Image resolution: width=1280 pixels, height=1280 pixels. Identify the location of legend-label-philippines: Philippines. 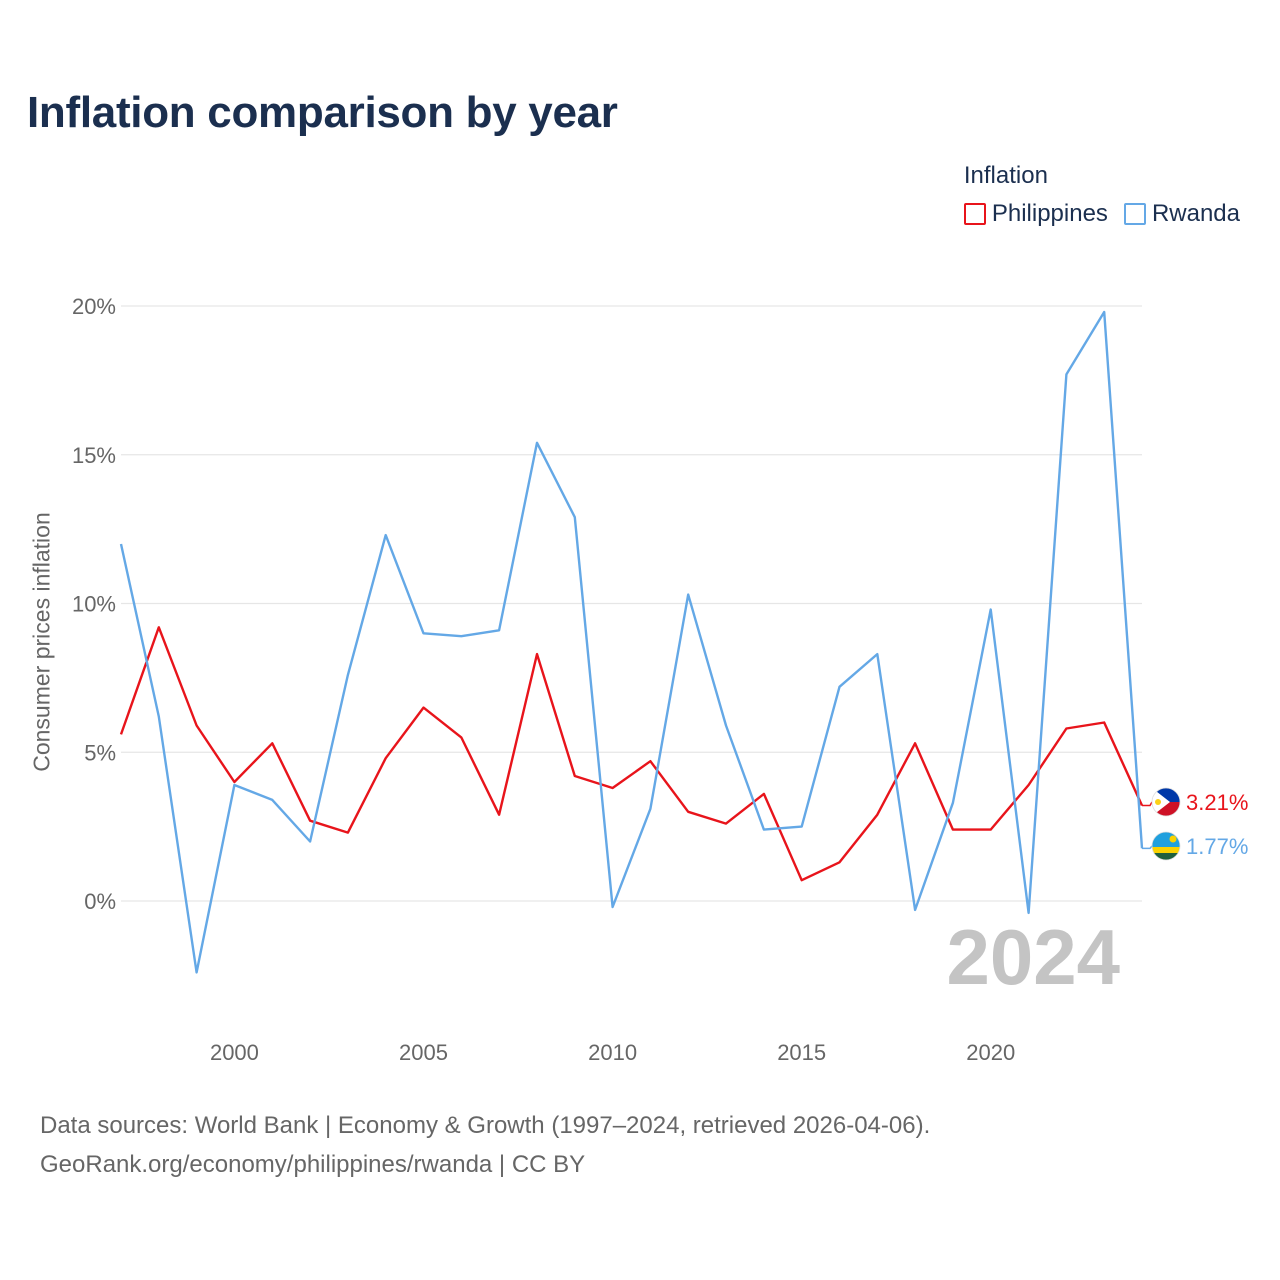
(1049, 213).